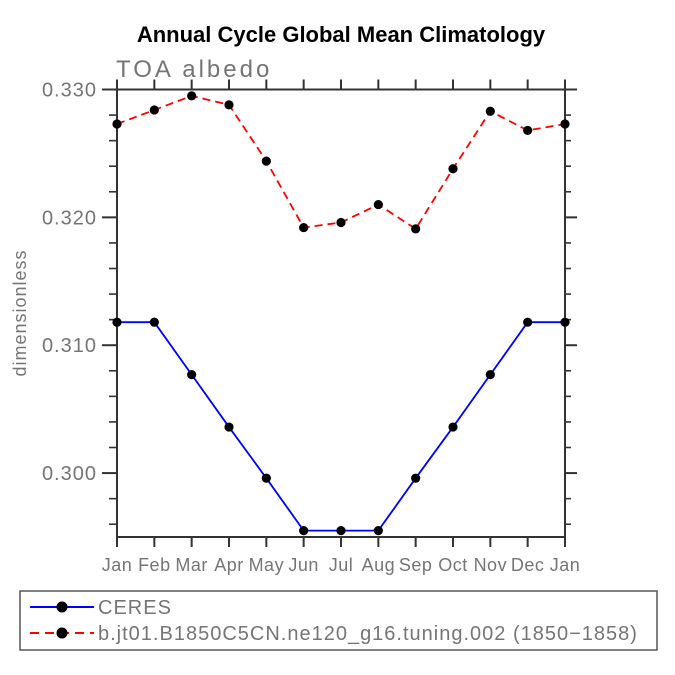  I want to click on x-tick-label: Aug, so click(379, 565).